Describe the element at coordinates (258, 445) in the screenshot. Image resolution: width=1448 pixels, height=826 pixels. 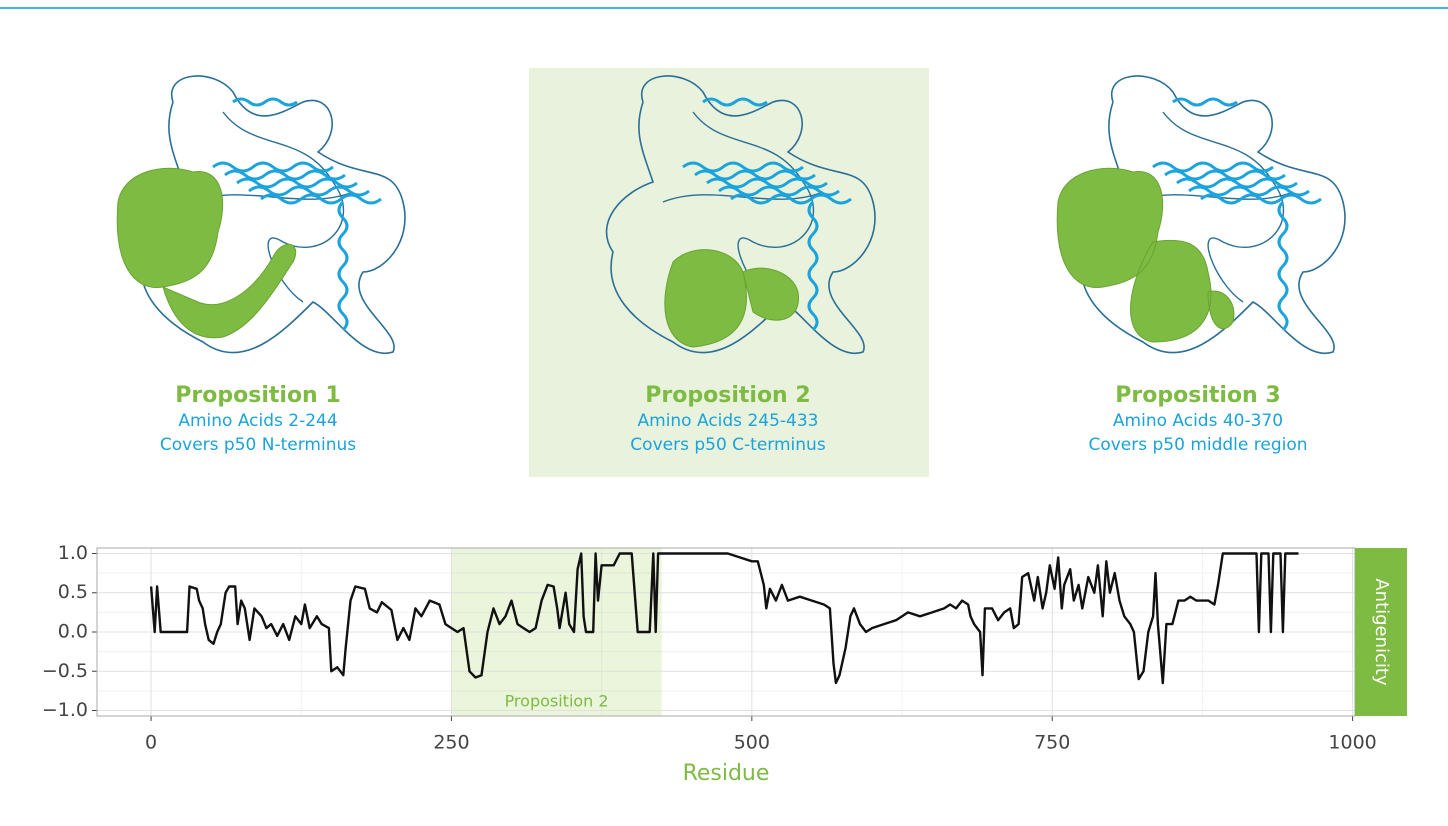
I see `proposition-detail: Covers p50 N-terminus` at that location.